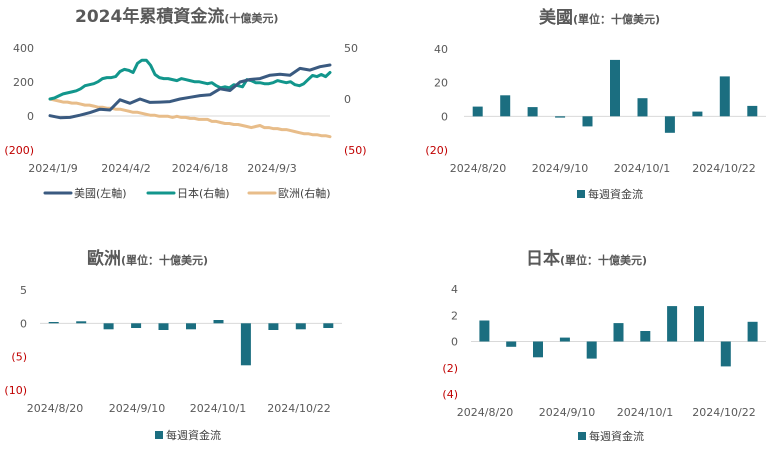 Image resolution: width=777 pixels, height=453 pixels. I want to click on y-tick-label: (10), so click(15, 390).